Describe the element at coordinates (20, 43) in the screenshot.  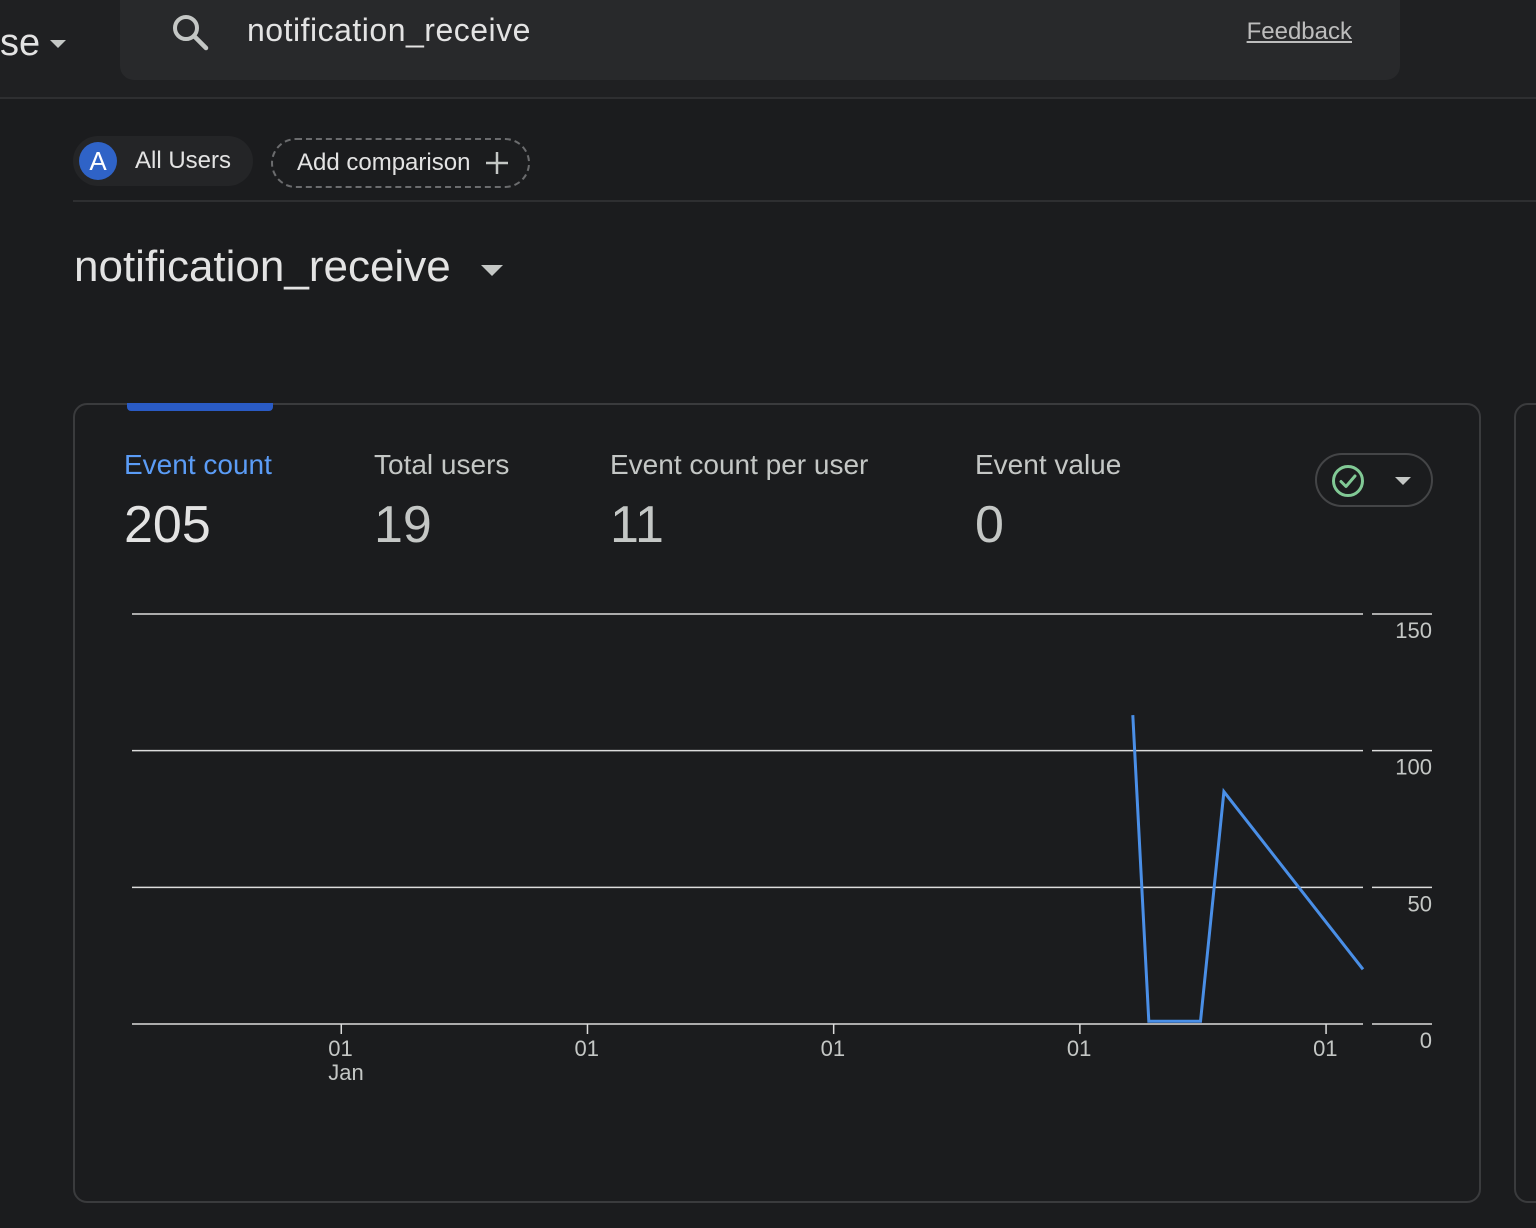
I see `property-name: se` at that location.